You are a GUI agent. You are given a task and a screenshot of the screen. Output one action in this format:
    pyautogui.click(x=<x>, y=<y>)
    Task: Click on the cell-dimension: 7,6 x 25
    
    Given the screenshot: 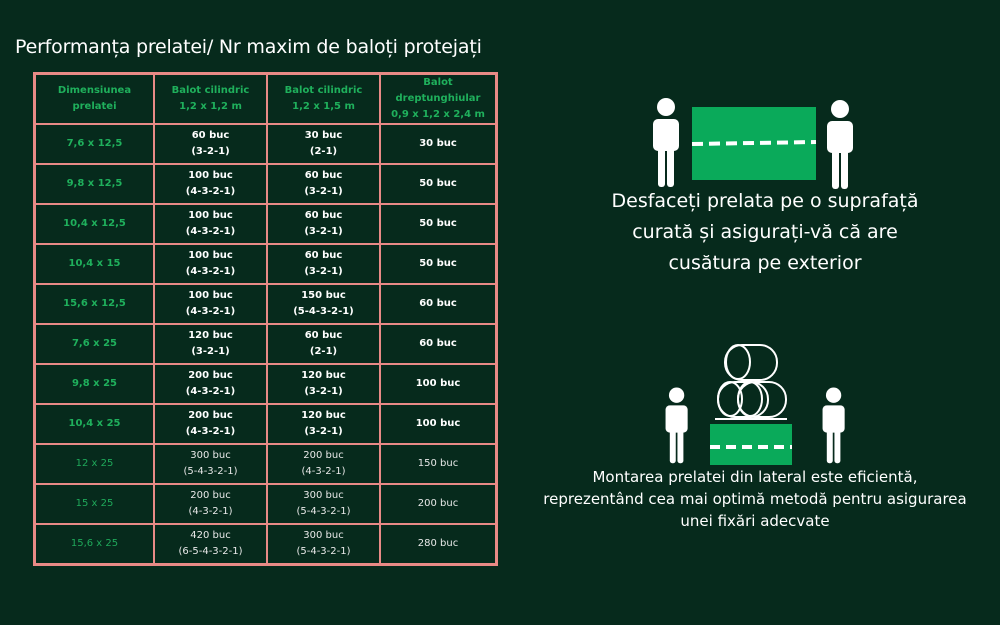 What is the action you would take?
    pyautogui.click(x=94, y=344)
    